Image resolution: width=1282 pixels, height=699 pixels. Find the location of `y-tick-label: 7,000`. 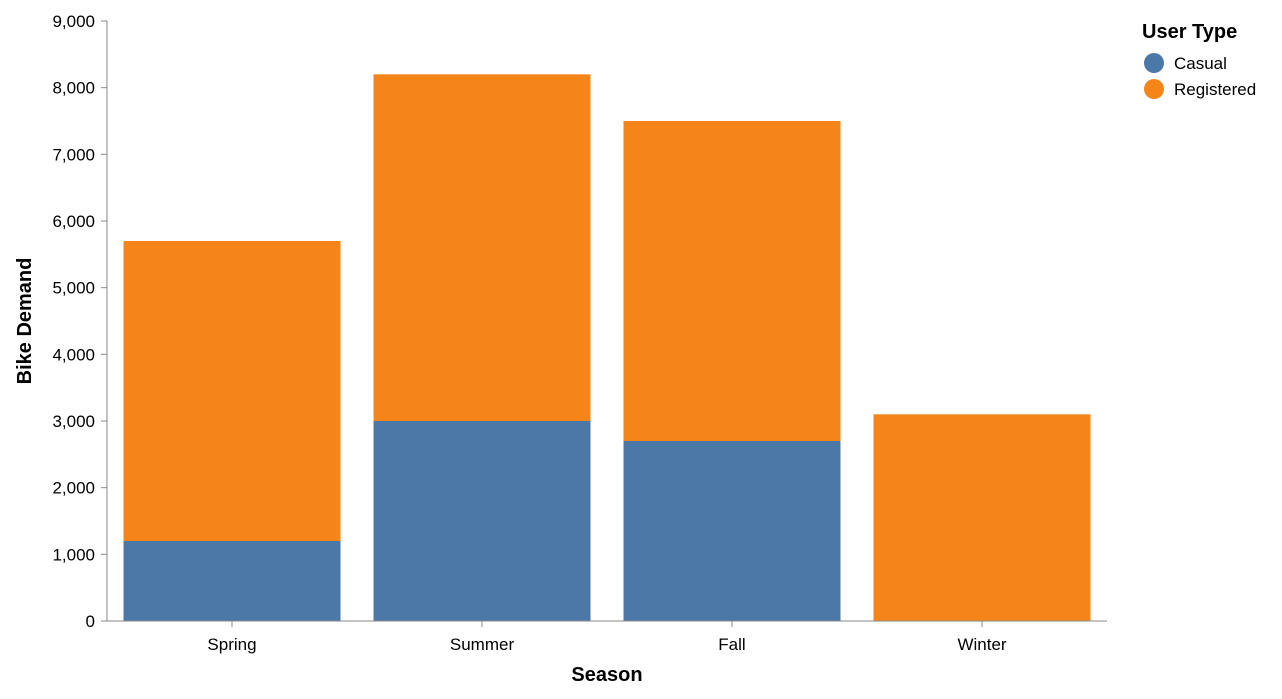

y-tick-label: 7,000 is located at coordinates (73, 154).